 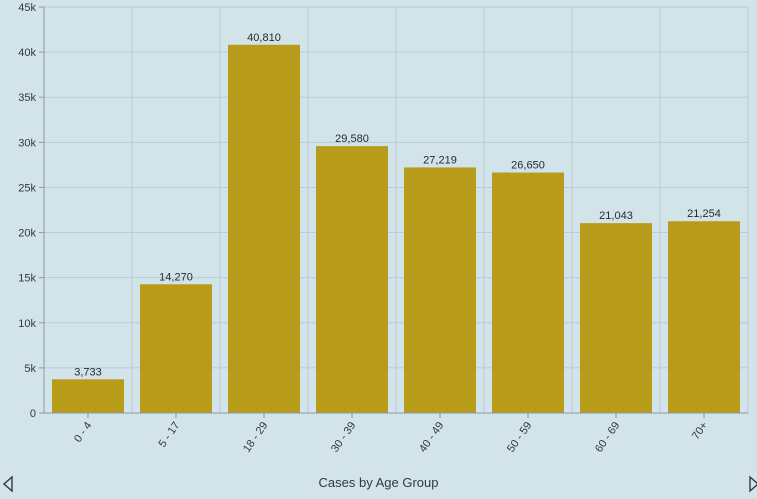 What do you see at coordinates (700, 431) in the screenshot?
I see `x-tick-label: 70+` at bounding box center [700, 431].